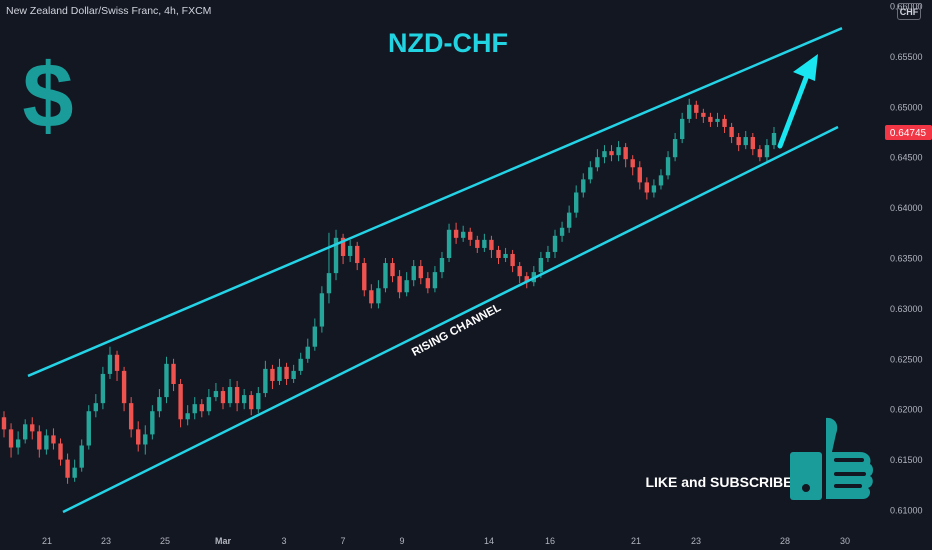  Describe the element at coordinates (165, 541) in the screenshot. I see `x-tick-label: 25` at that location.